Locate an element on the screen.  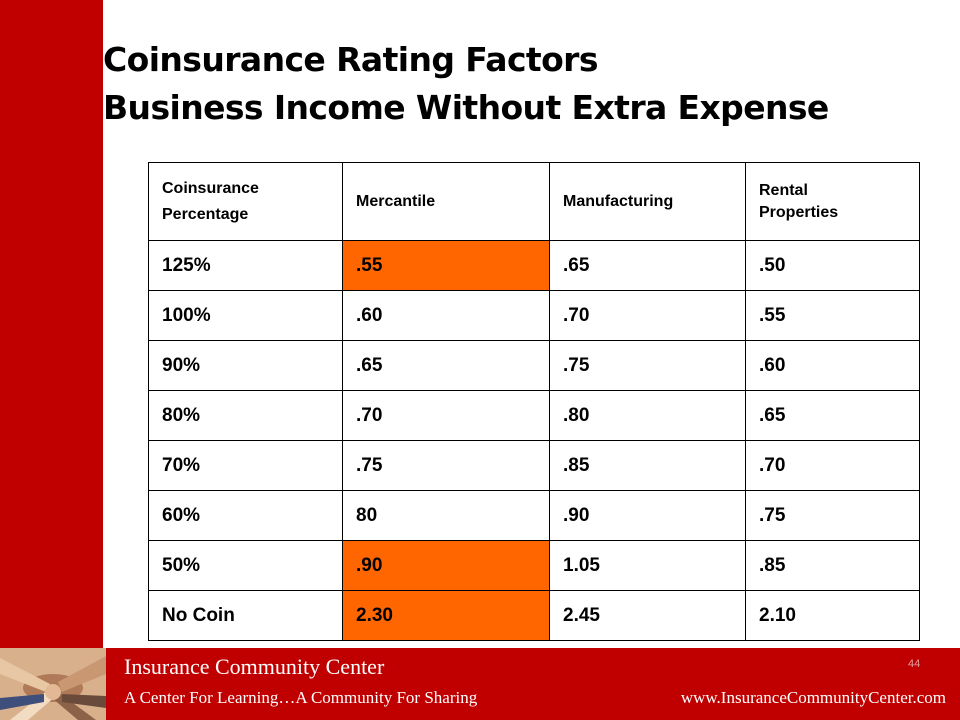
website-link: www.InsuranceCommunityCenter.com is located at coordinates (813, 697).